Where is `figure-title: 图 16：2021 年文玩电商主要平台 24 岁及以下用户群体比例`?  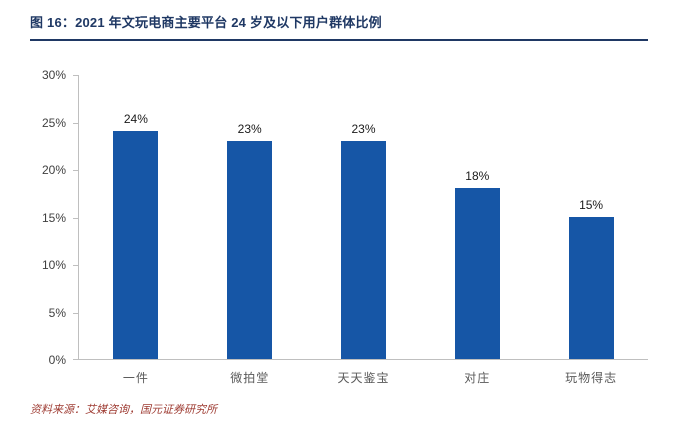
figure-title: 图 16：2021 年文玩电商主要平台 24 岁及以下用户群体比例 is located at coordinates (339, 25).